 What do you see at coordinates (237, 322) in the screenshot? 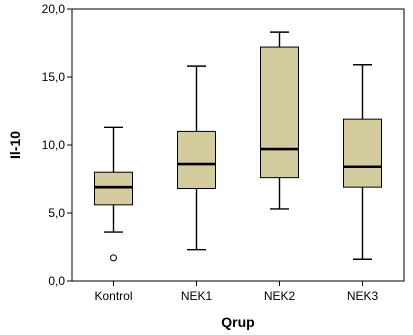
I see `x-axis-title: Qrup` at bounding box center [237, 322].